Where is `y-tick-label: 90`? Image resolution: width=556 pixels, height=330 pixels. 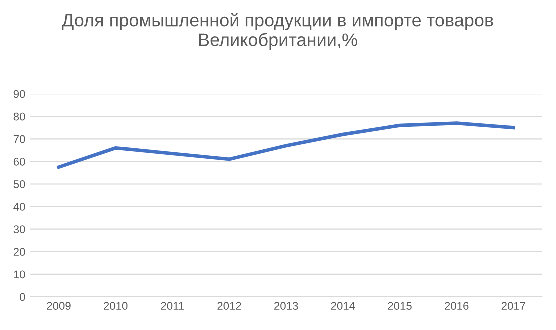
y-tick-label: 90 is located at coordinates (20, 94).